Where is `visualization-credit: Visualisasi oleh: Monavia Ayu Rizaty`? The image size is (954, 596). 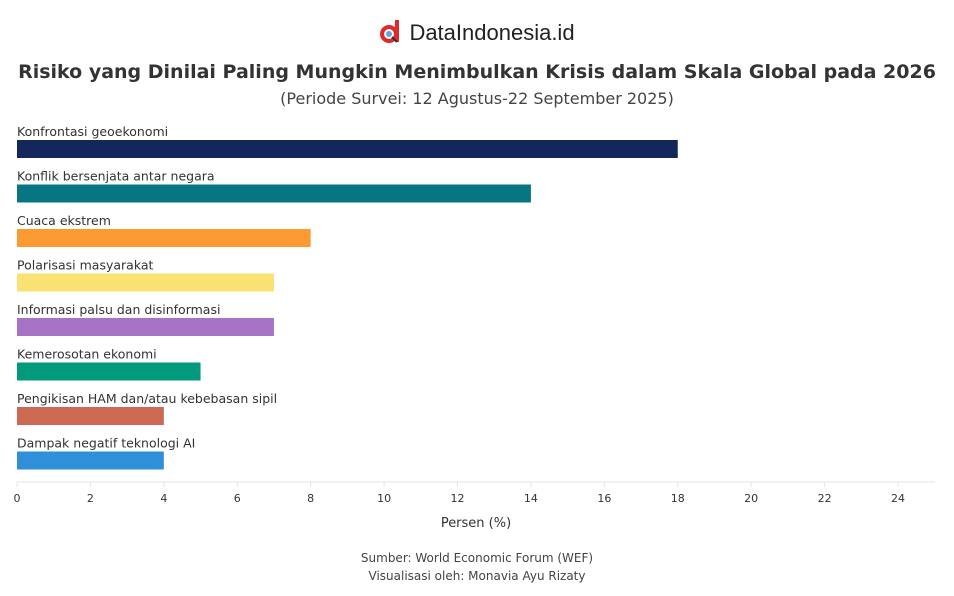 visualization-credit: Visualisasi oleh: Monavia Ayu Rizaty is located at coordinates (477, 576).